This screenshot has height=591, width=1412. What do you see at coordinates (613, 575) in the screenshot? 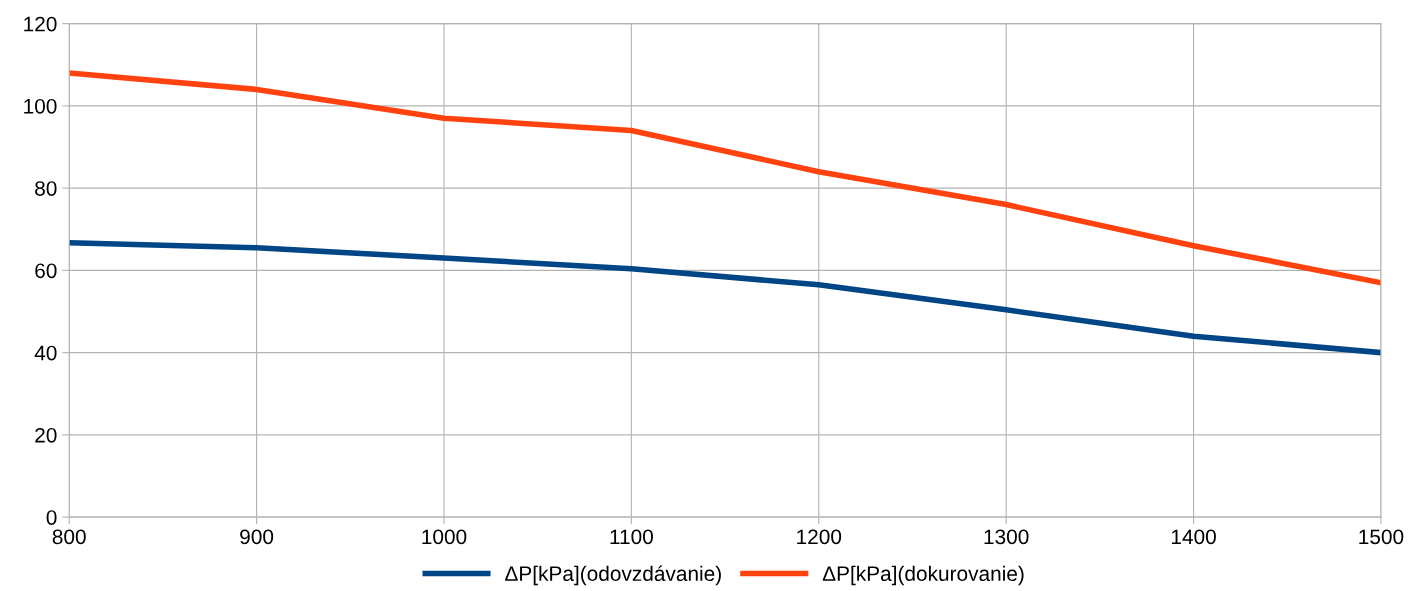
I see `legend-label: ΔP[kPa](odovzdávanie)` at bounding box center [613, 575].